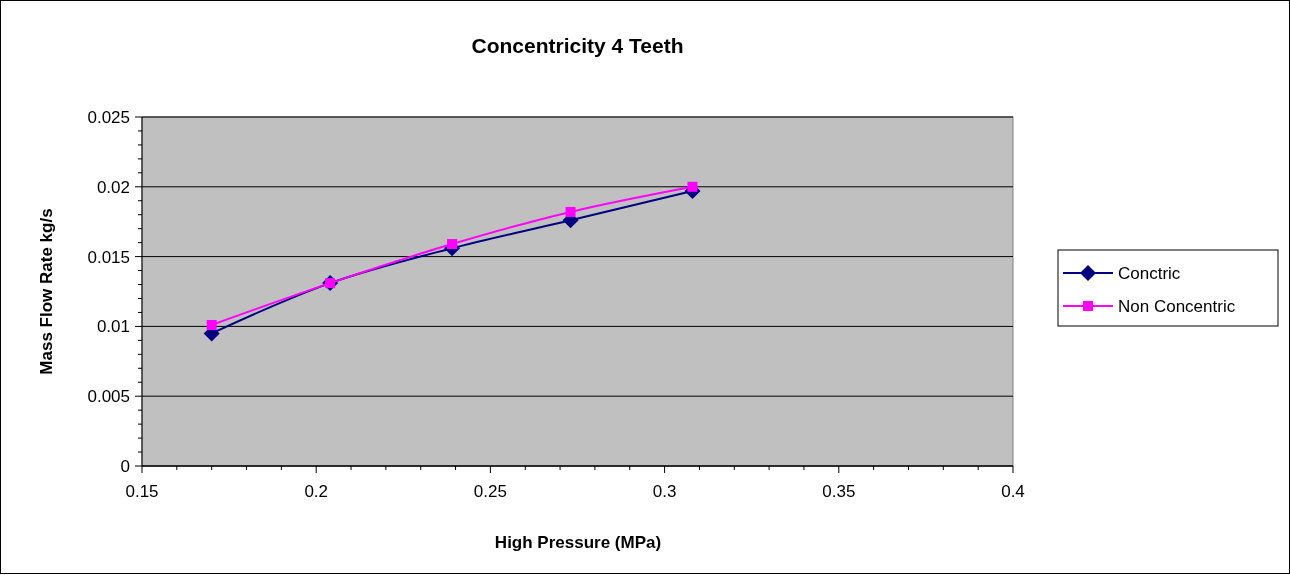 The height and width of the screenshot is (575, 1290). I want to click on y-tick-label: 0, so click(125, 466).